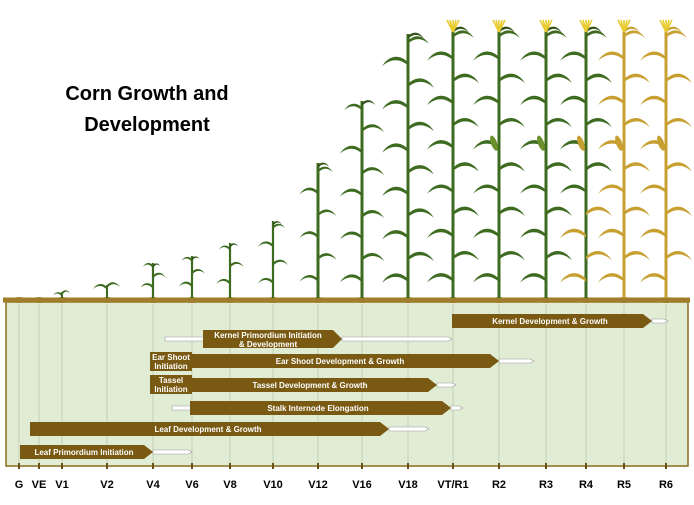 The width and height of the screenshot is (694, 505). I want to click on process-bar-ear-shoot-development: Ear Shoot Development & Growth, so click(363, 361).